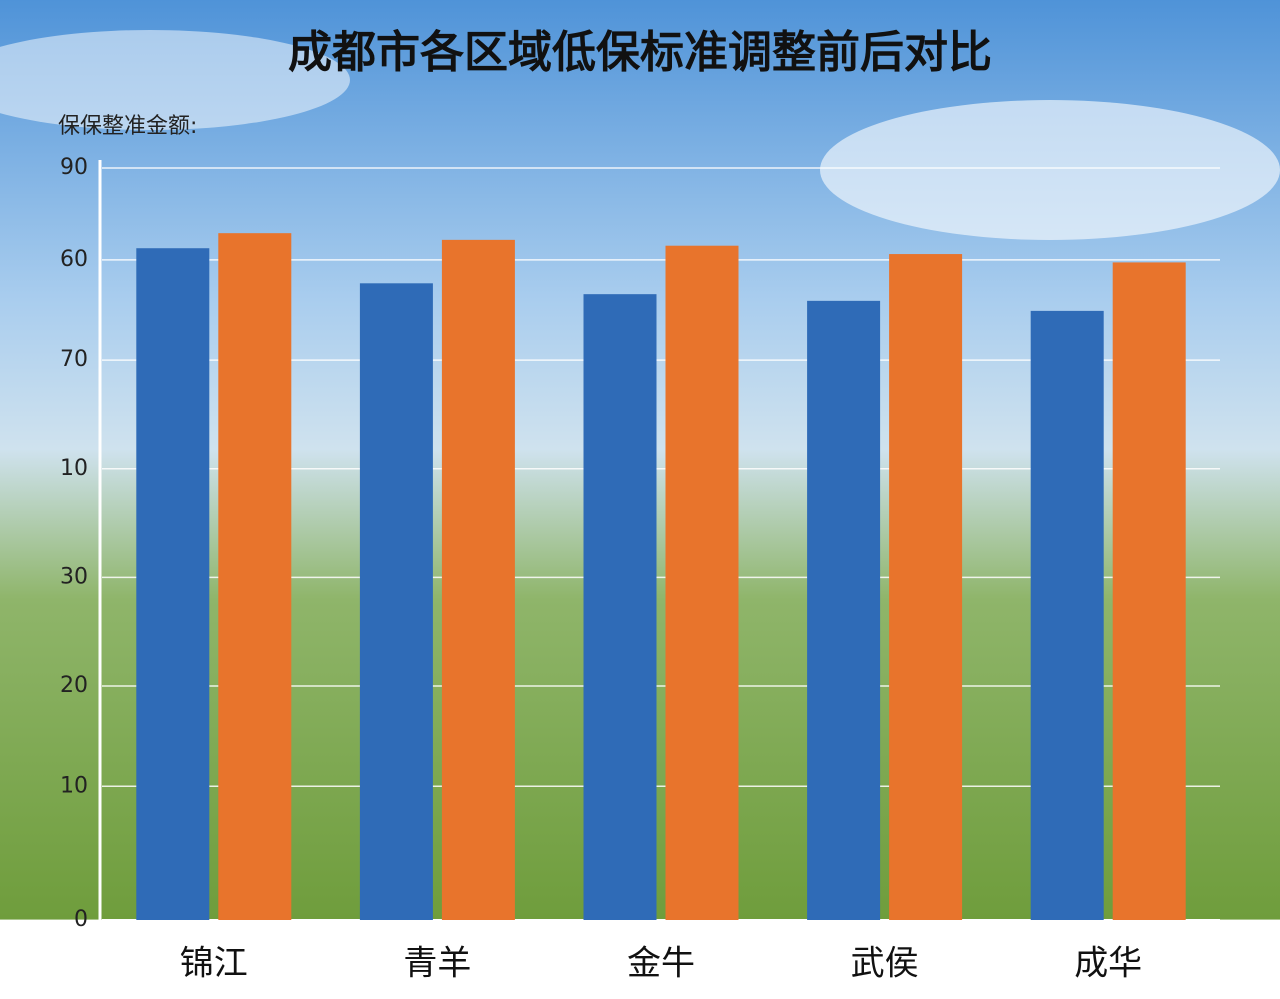 The height and width of the screenshot is (999, 1280). What do you see at coordinates (885, 964) in the screenshot?
I see `x-tick-label: 武侯` at bounding box center [885, 964].